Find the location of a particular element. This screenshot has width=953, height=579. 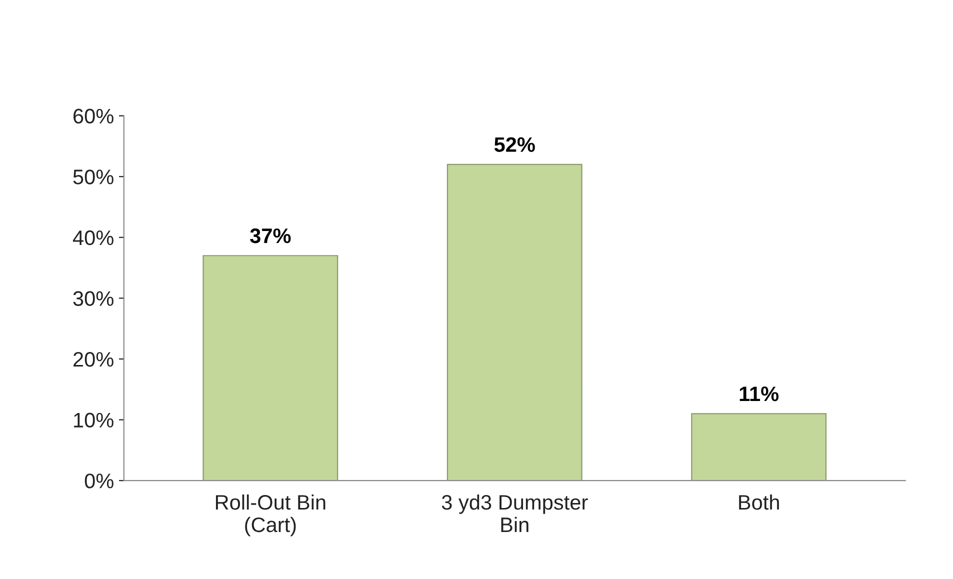

data-label: 52% is located at coordinates (514, 144).